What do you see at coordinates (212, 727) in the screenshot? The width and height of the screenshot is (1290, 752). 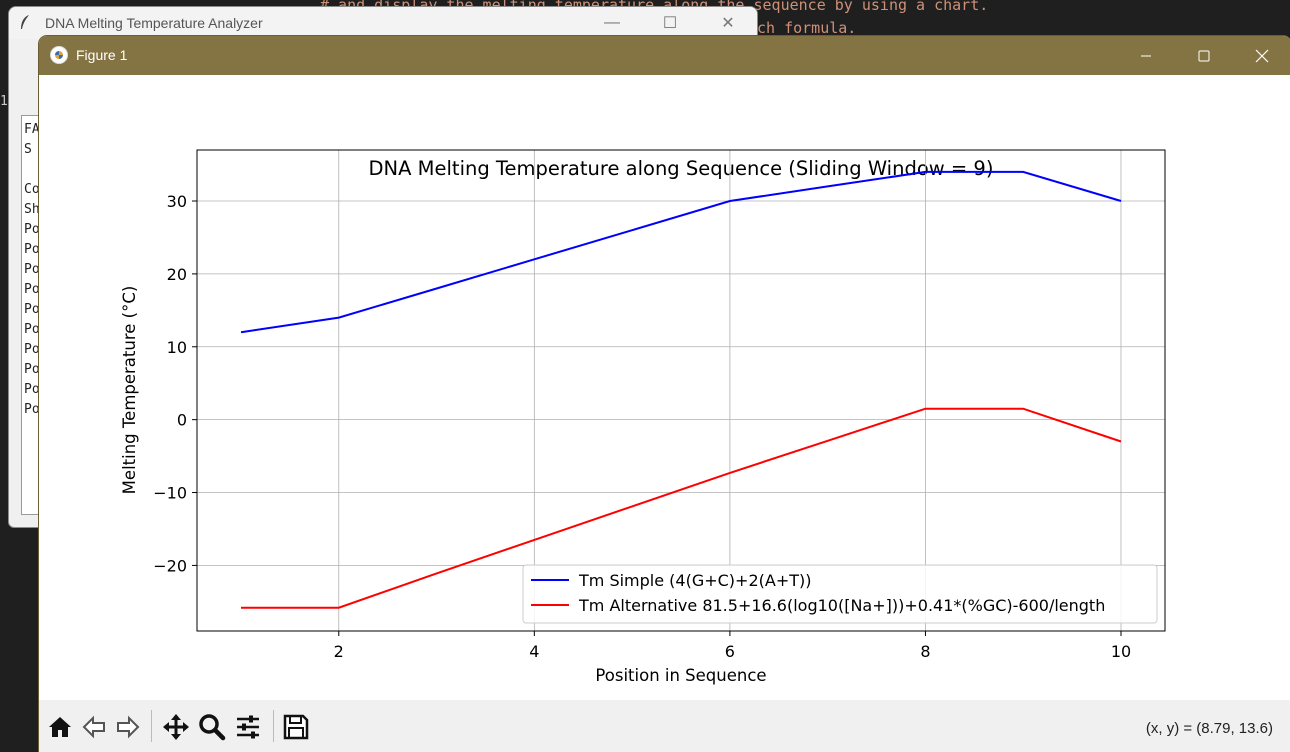 I see `zoom-icon` at bounding box center [212, 727].